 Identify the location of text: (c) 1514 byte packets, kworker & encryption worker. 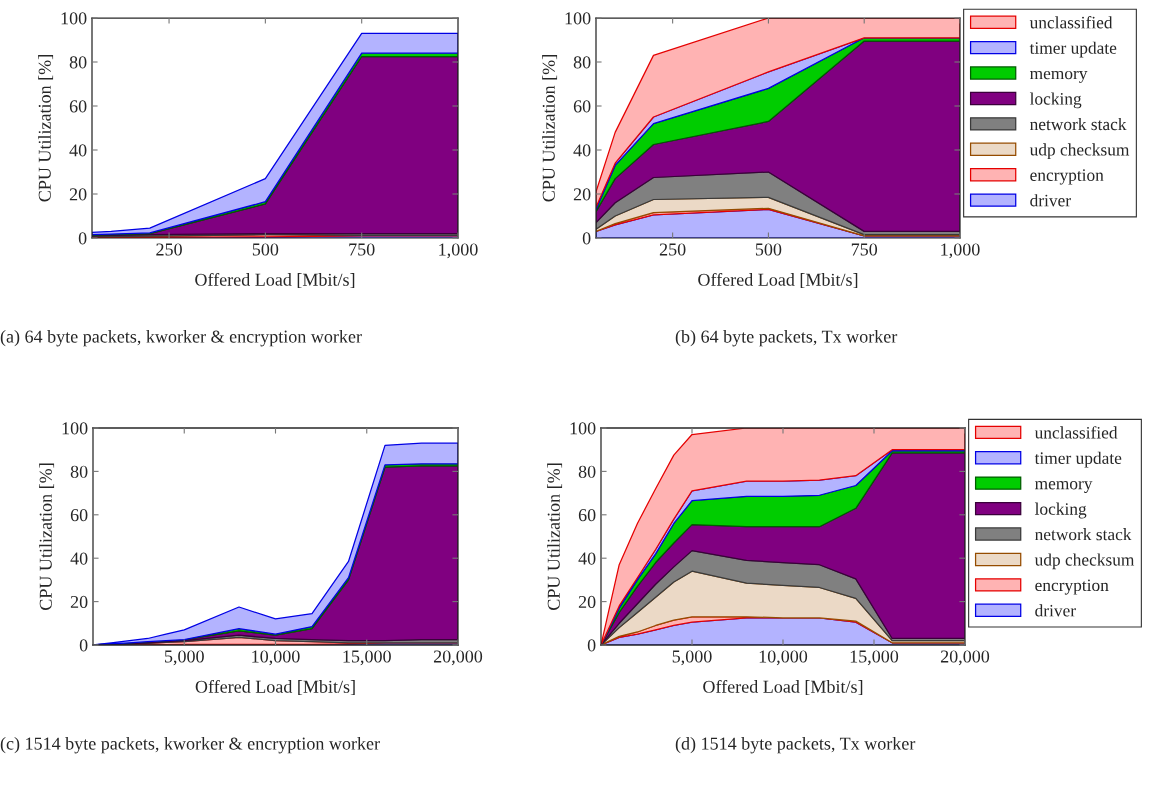
(190, 745).